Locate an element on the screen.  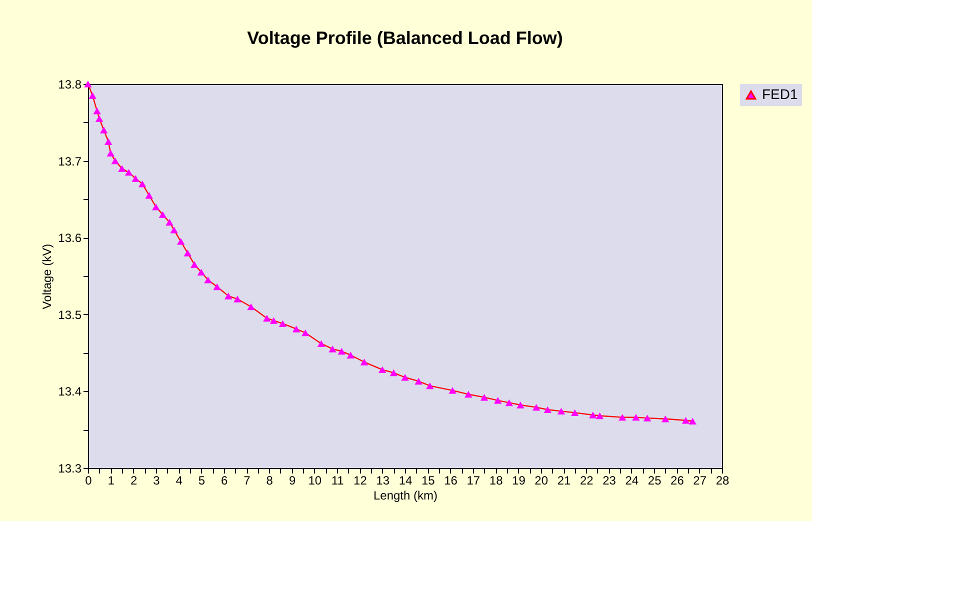
x-tick-label: 16 is located at coordinates (451, 481).